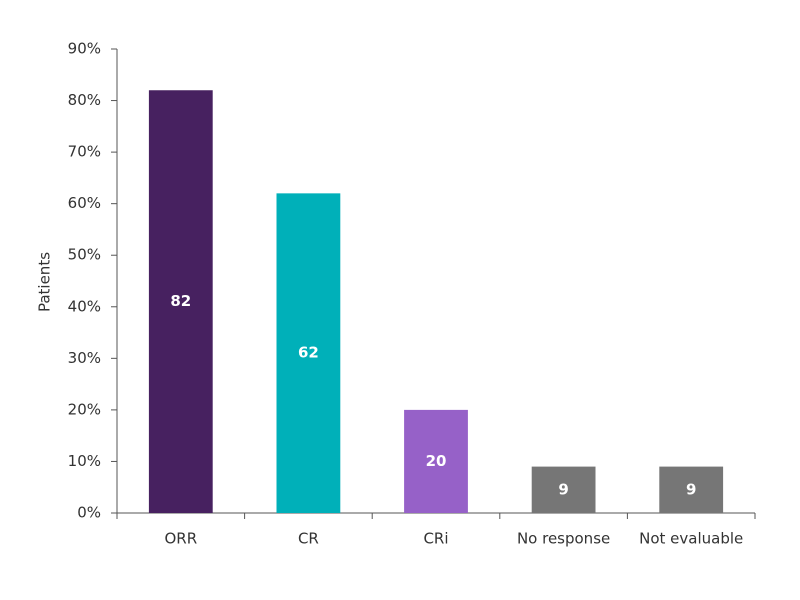  I want to click on y-tick-label: 10%, so click(84, 461).